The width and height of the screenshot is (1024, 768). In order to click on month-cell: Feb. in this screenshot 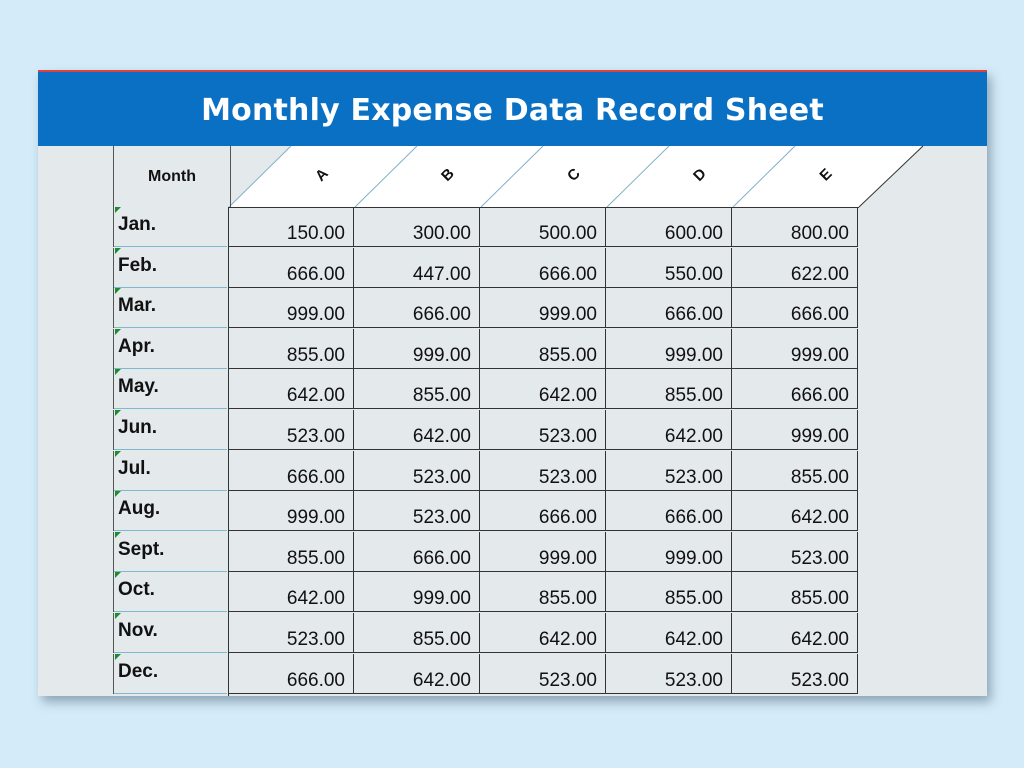, I will do `click(171, 267)`.